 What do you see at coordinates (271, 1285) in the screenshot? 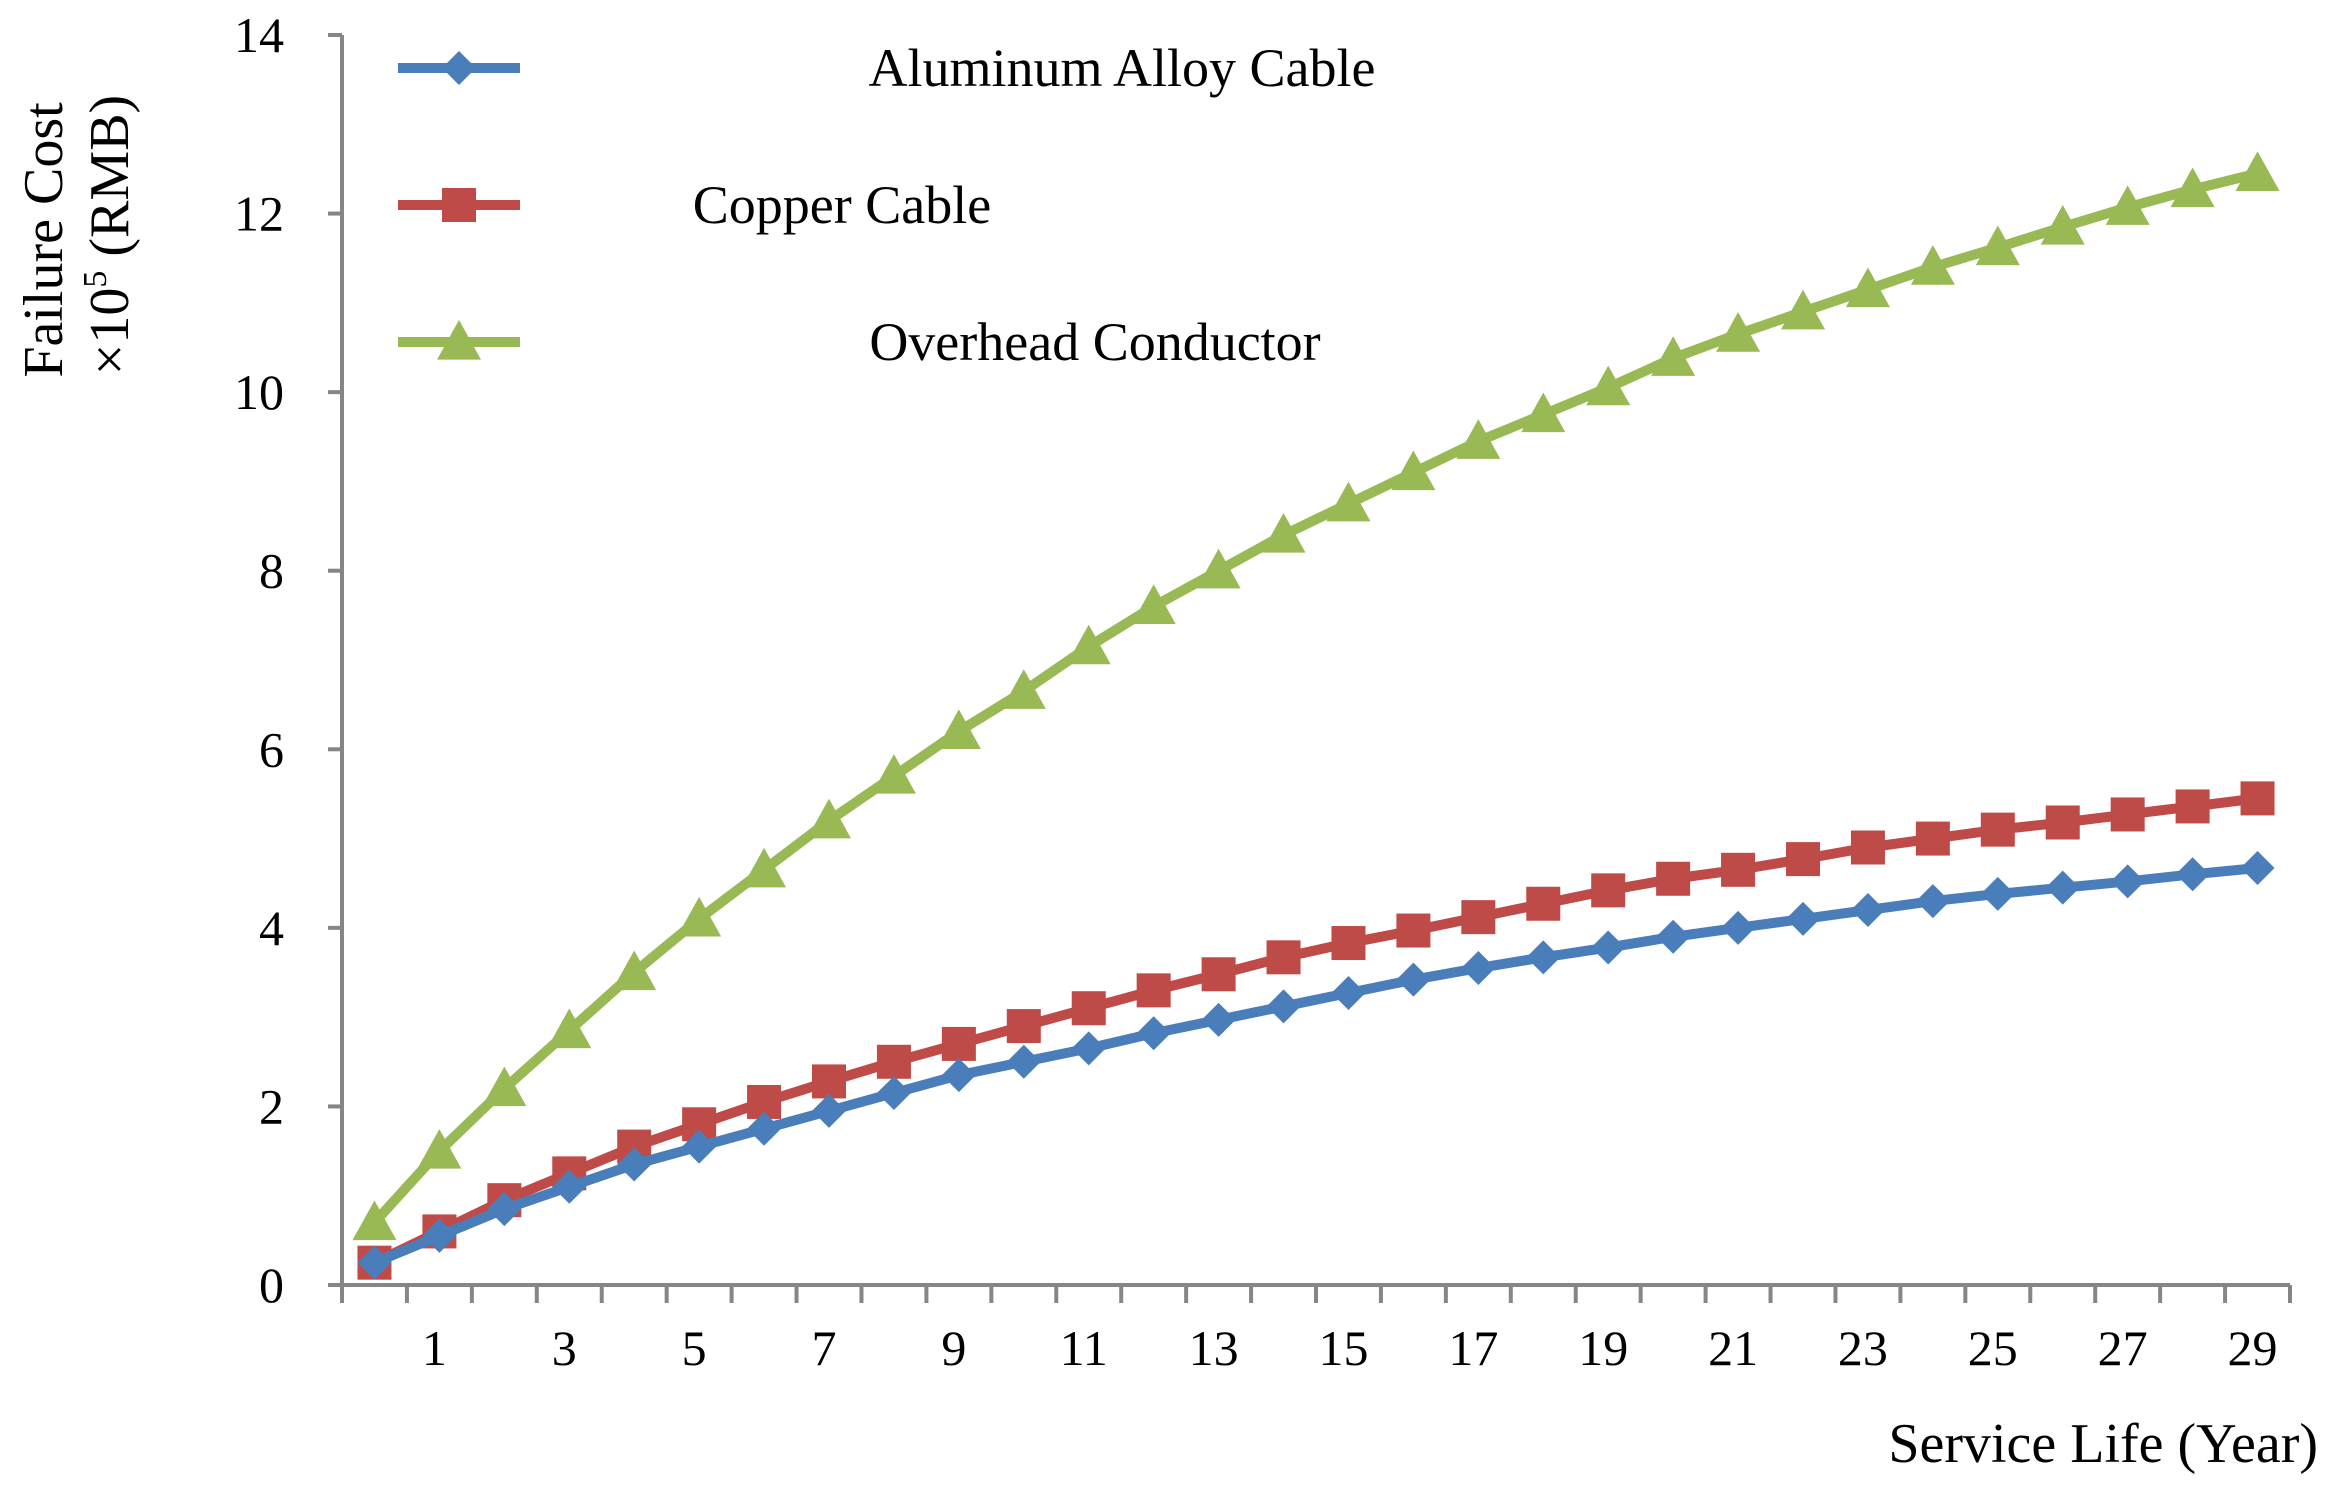
I see `y-tick-label: 0` at bounding box center [271, 1285].